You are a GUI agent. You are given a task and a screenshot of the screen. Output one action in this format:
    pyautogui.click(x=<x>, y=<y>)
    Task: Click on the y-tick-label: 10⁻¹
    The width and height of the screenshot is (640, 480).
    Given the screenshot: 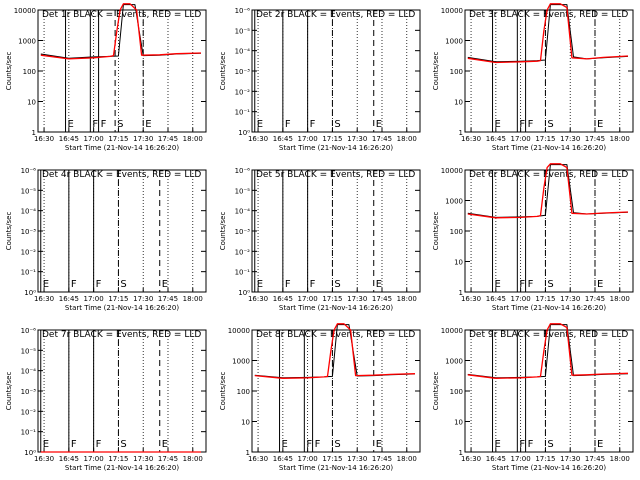 What is the action you would take?
    pyautogui.click(x=243, y=273)
    